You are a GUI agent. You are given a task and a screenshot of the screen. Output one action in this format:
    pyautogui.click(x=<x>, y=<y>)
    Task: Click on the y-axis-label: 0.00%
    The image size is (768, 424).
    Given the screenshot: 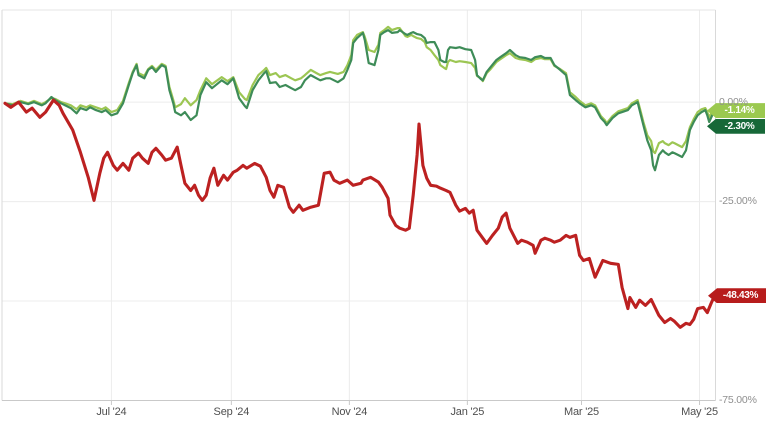 What is the action you would take?
    pyautogui.click(x=733, y=101)
    